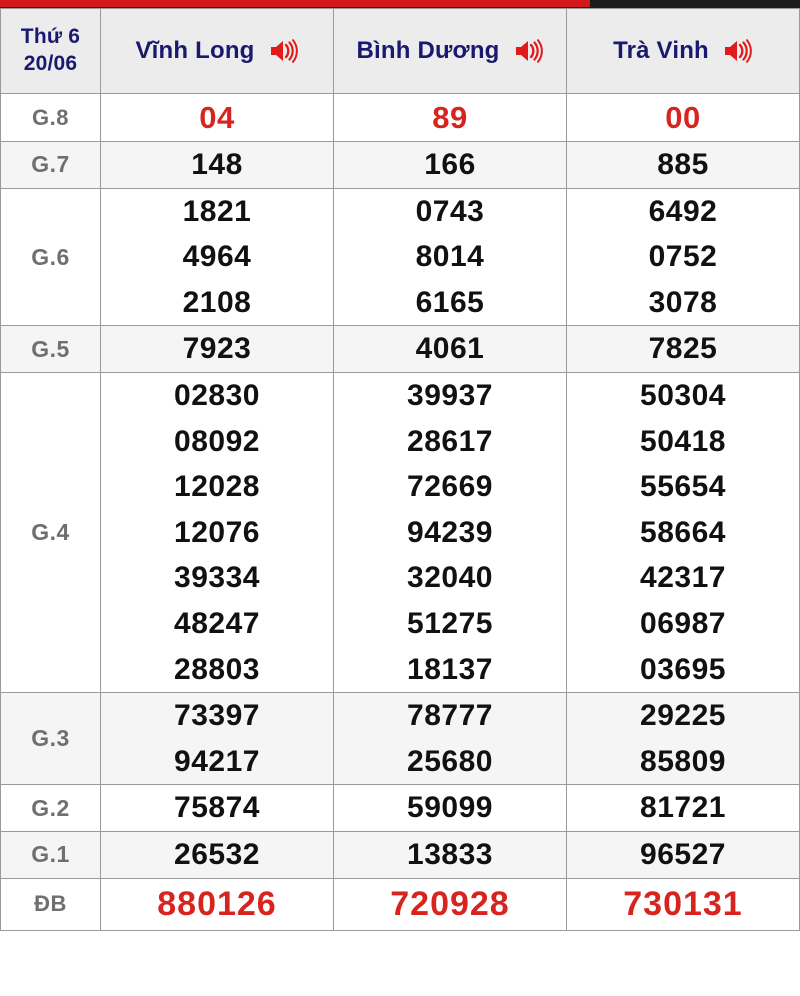  I want to click on date-weekday: Thứ 6, so click(50, 37).